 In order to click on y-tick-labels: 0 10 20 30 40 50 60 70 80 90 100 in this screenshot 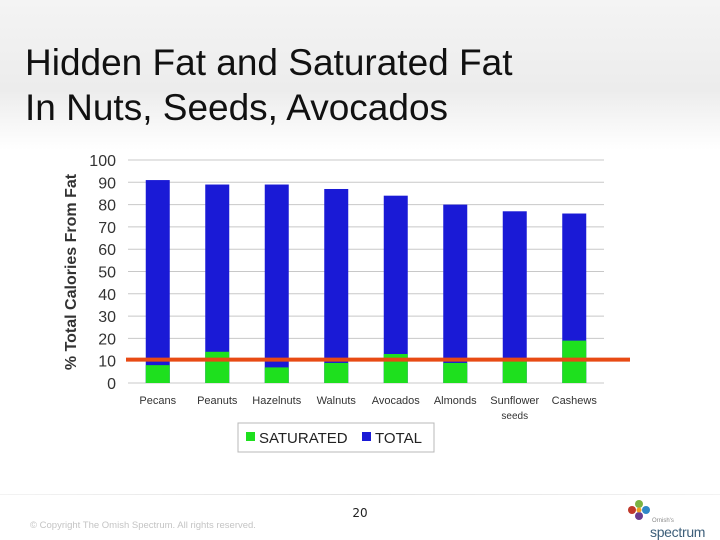, I will do `click(102, 273)`.